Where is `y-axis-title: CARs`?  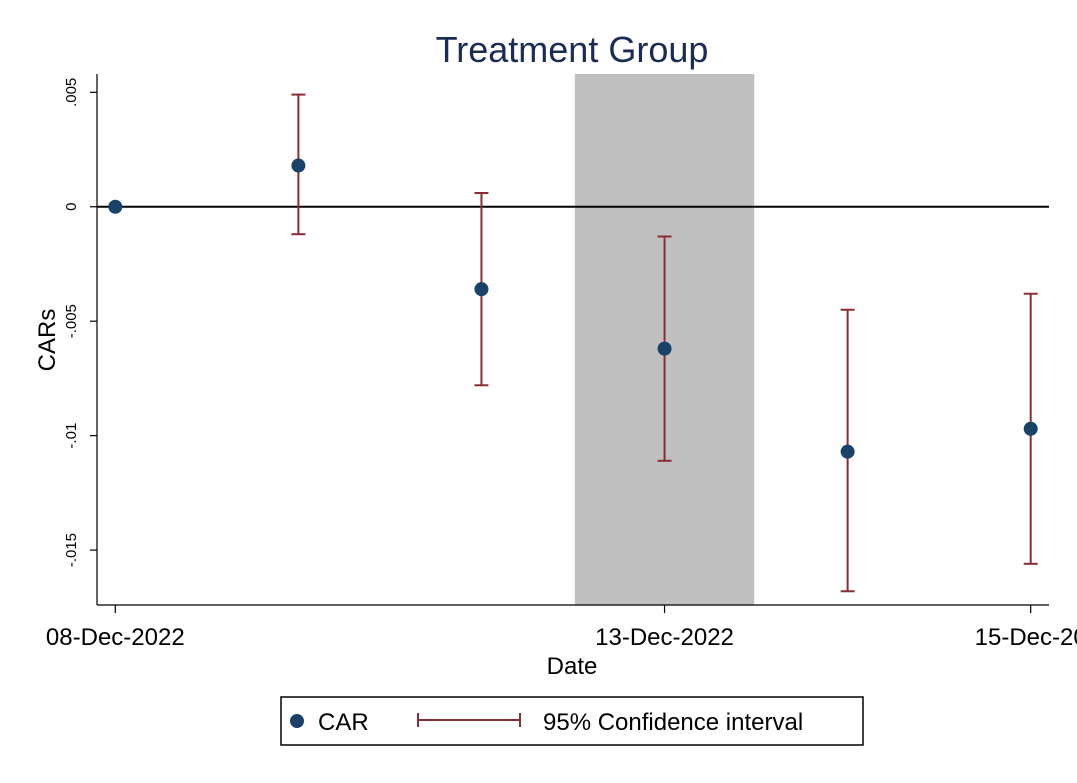
y-axis-title: CARs is located at coordinates (47, 340).